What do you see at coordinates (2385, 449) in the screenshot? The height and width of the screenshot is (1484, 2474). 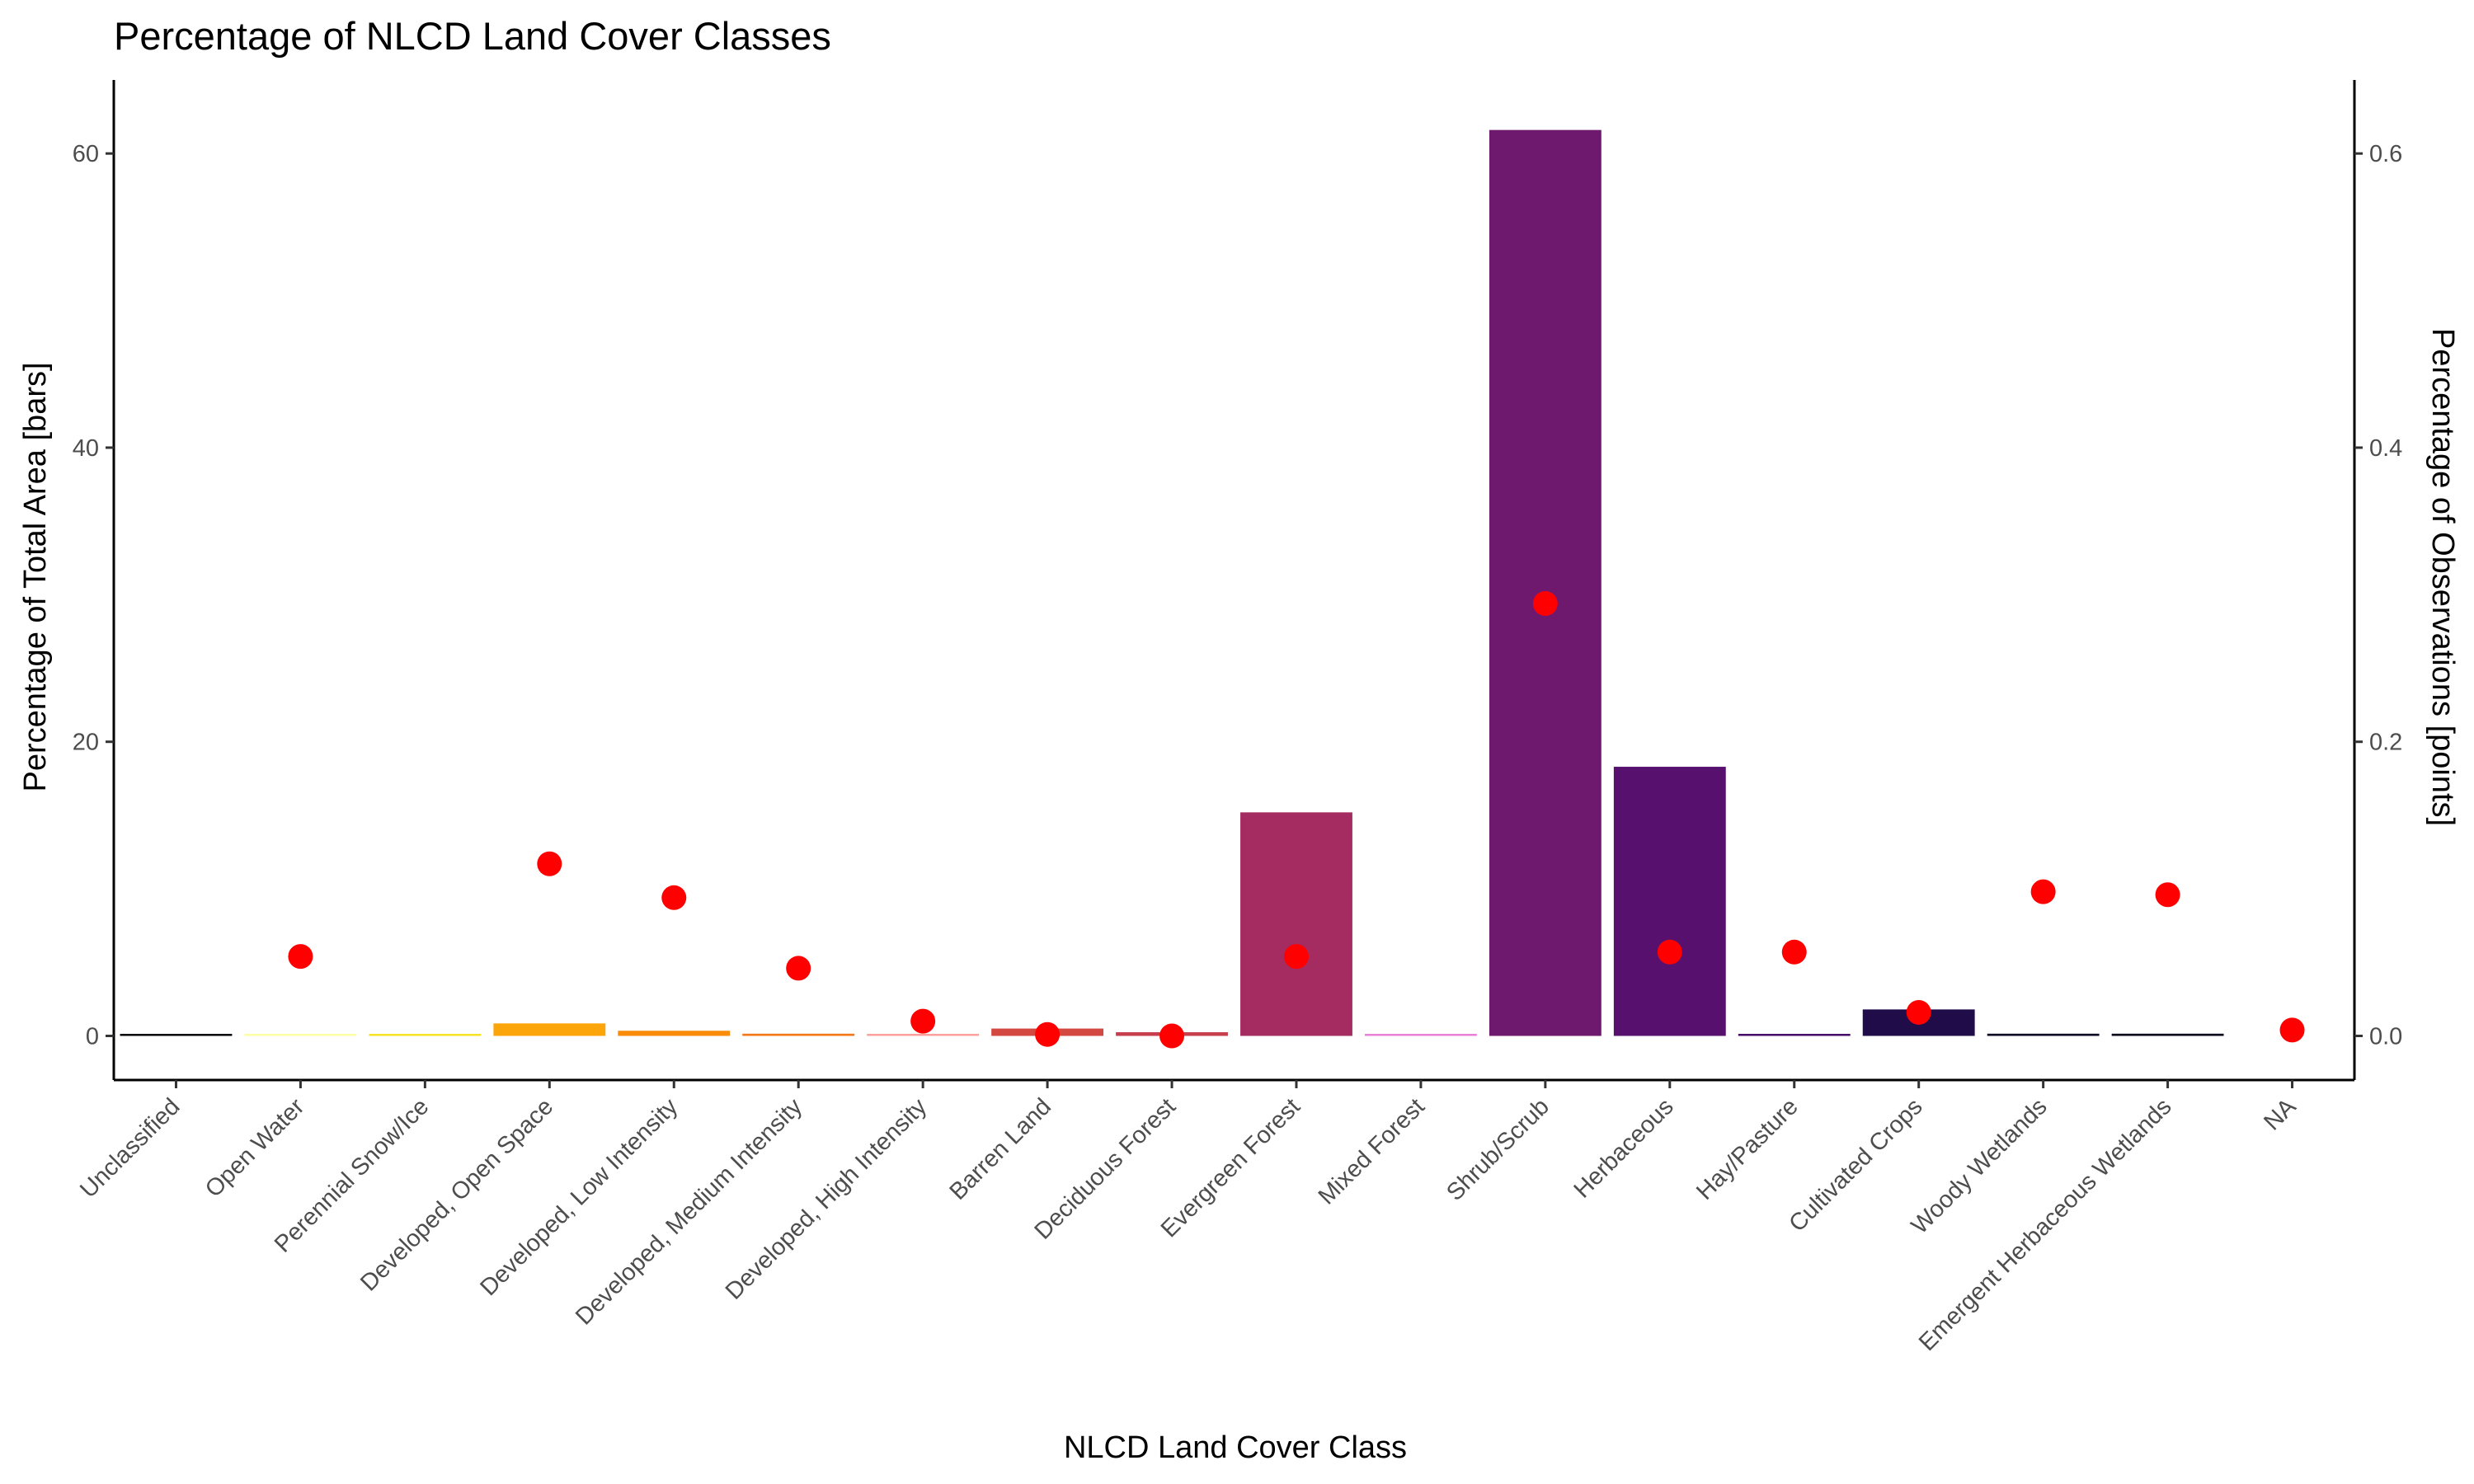 I see `right-tick-label-2: 0.4` at bounding box center [2385, 449].